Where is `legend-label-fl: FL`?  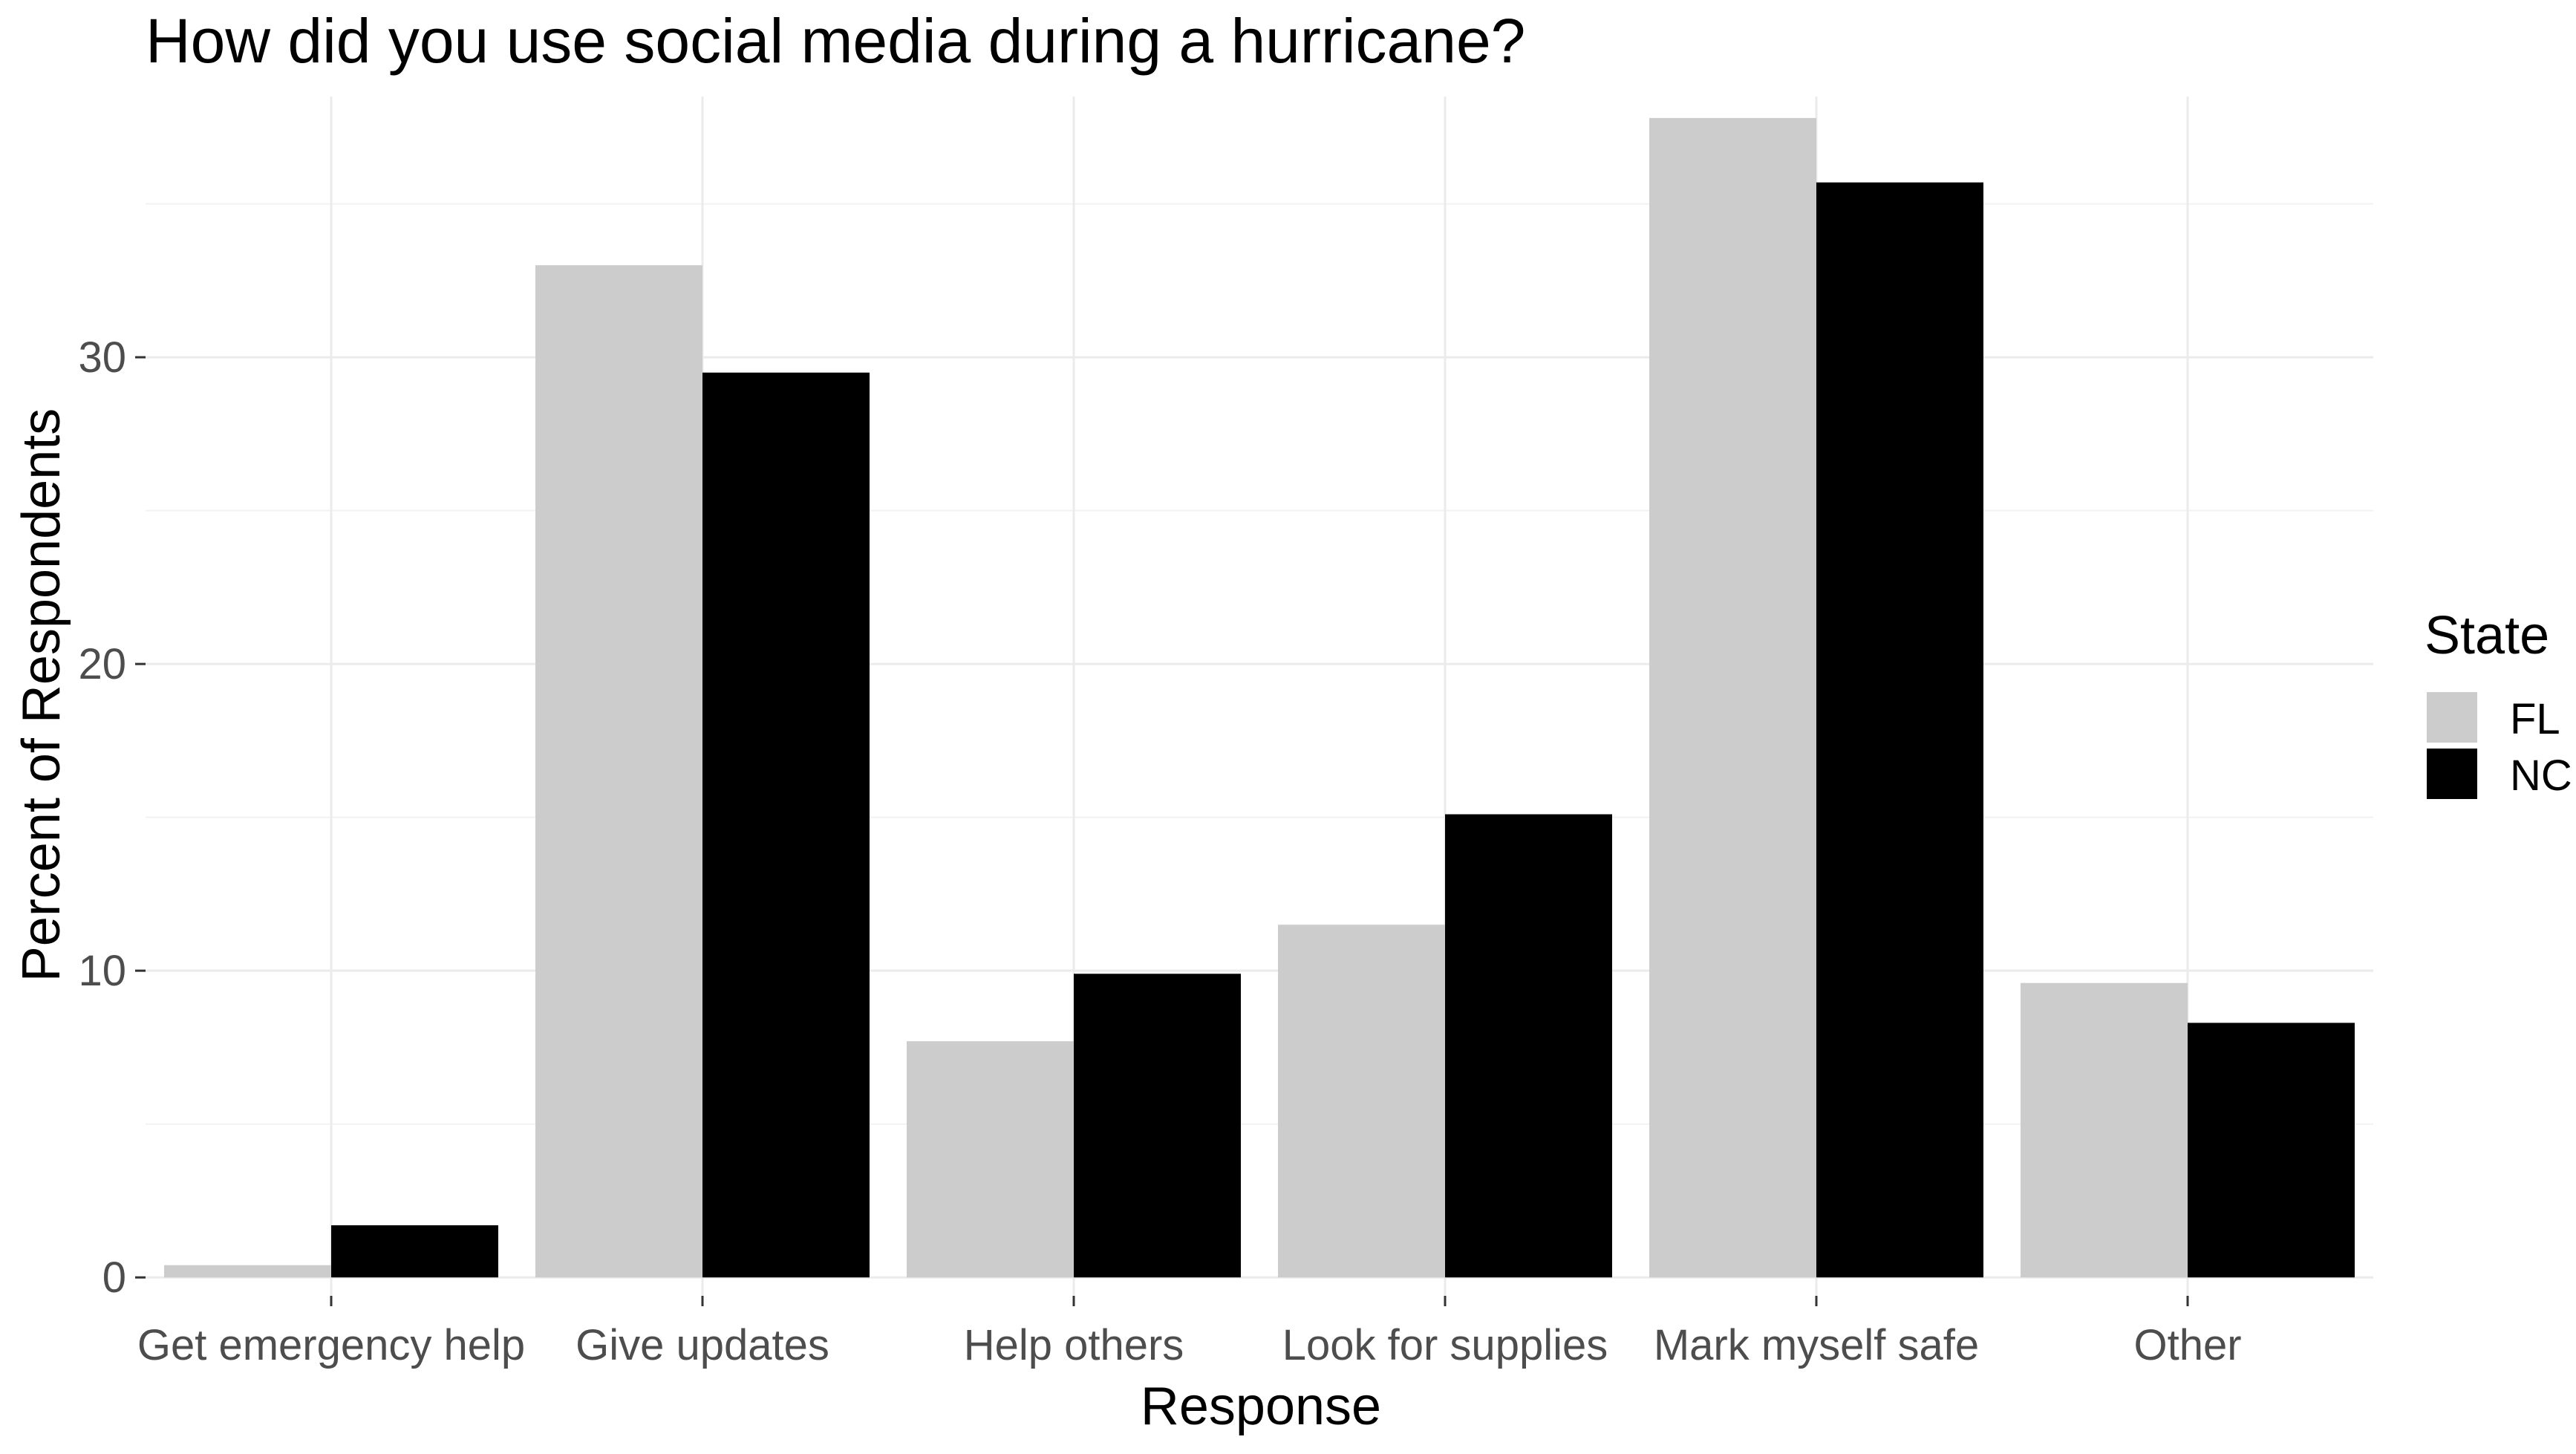
legend-label-fl: FL is located at coordinates (2535, 719).